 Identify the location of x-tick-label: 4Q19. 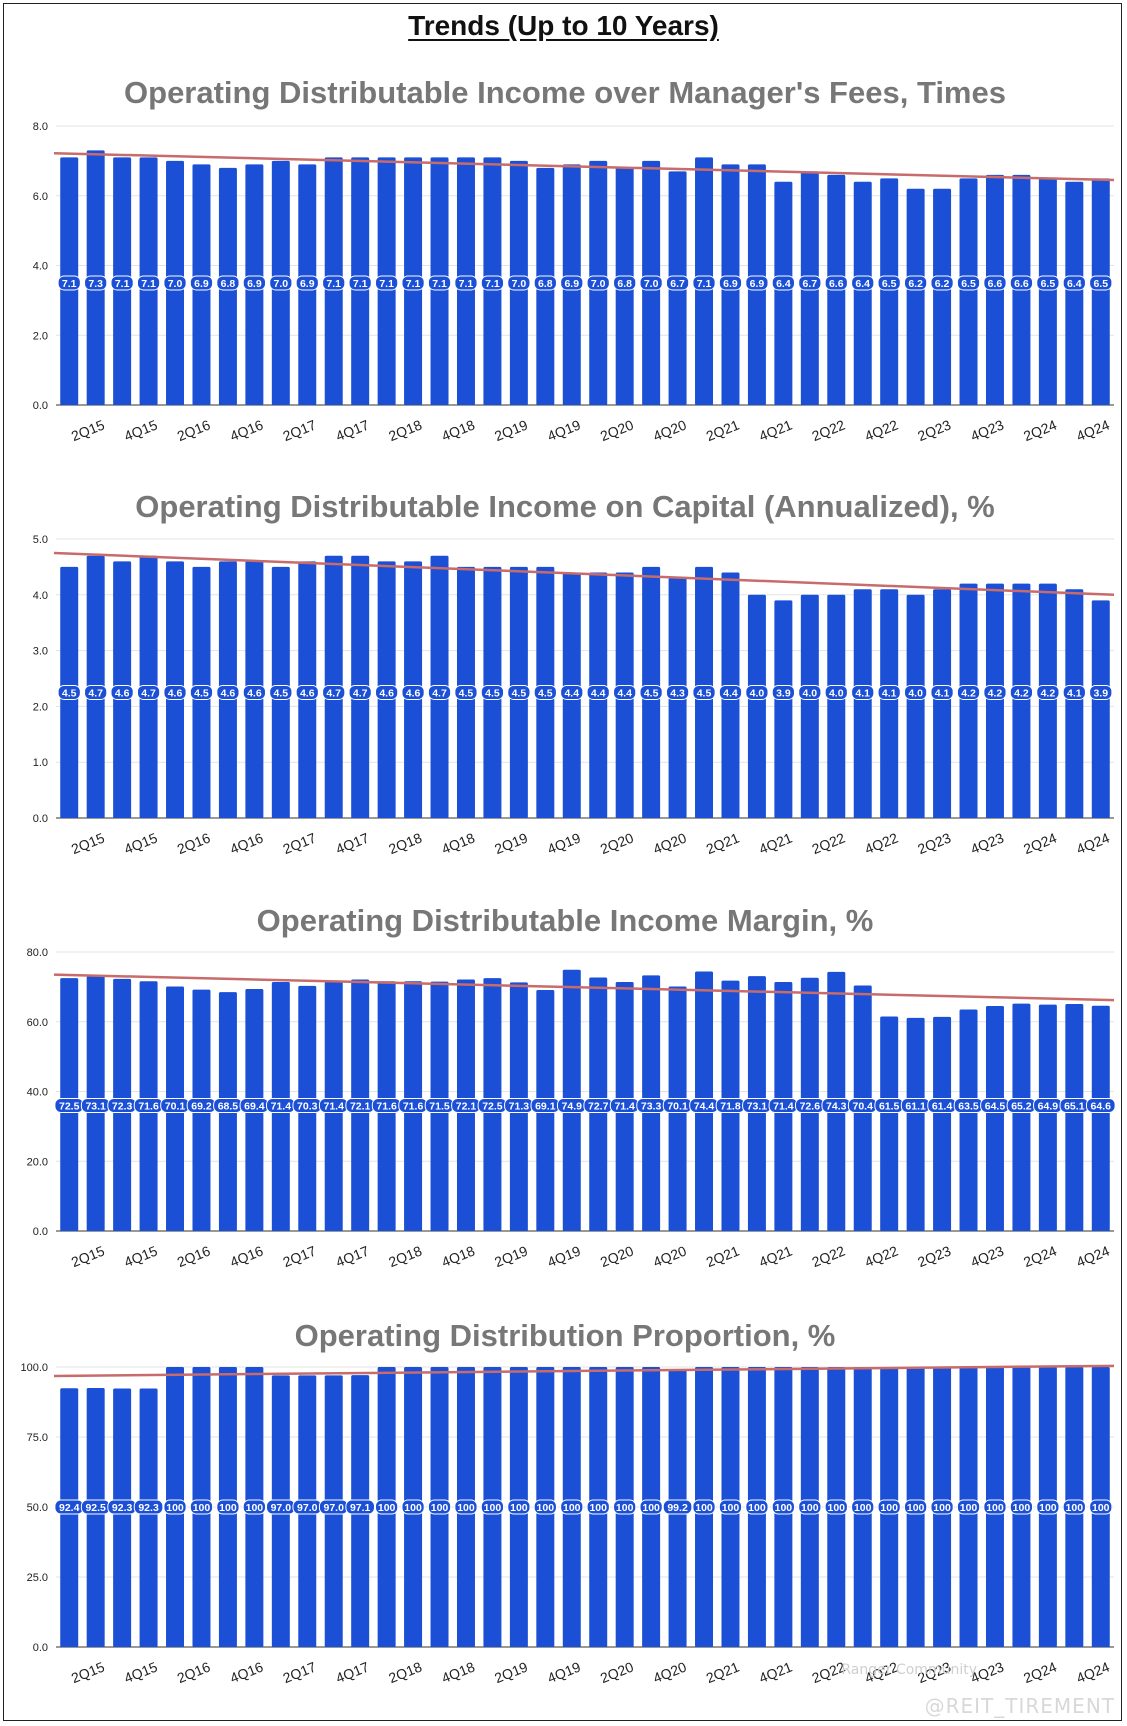
(564, 430).